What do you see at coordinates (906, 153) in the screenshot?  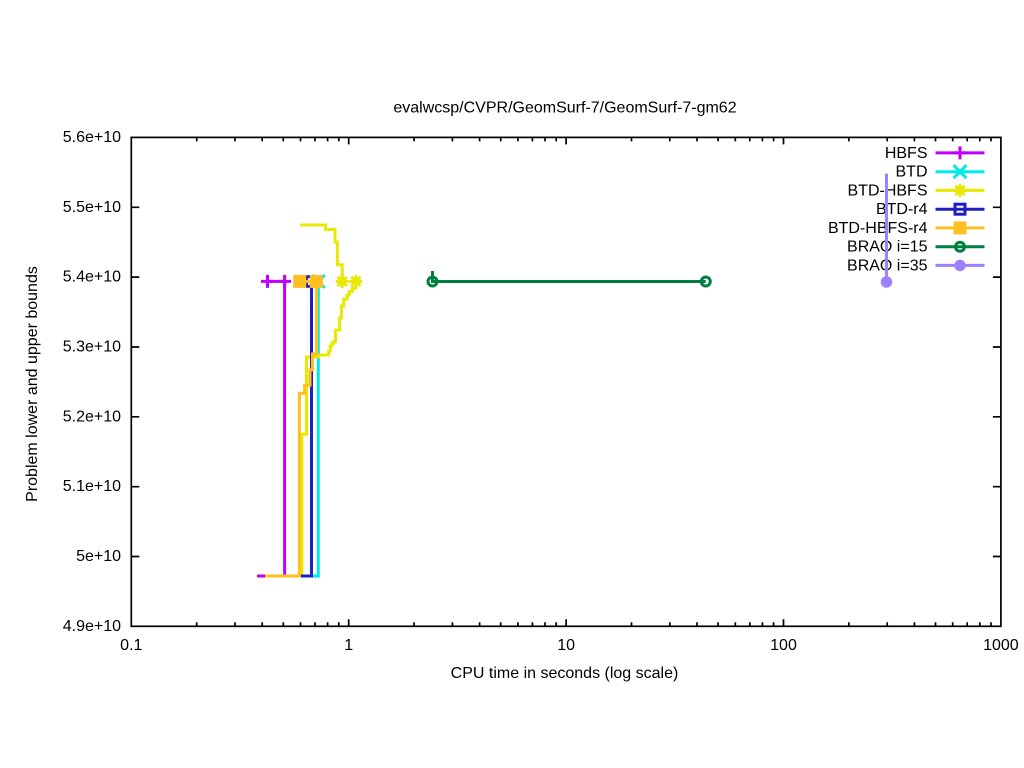 I see `svg-text: HBFS` at bounding box center [906, 153].